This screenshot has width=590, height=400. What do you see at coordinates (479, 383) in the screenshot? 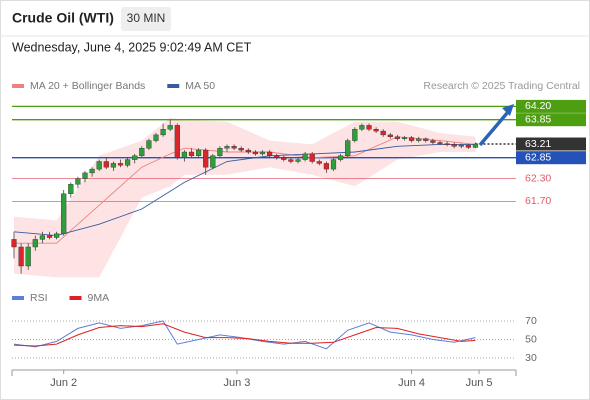
I see `x-tick-label: Jun 5` at bounding box center [479, 383].